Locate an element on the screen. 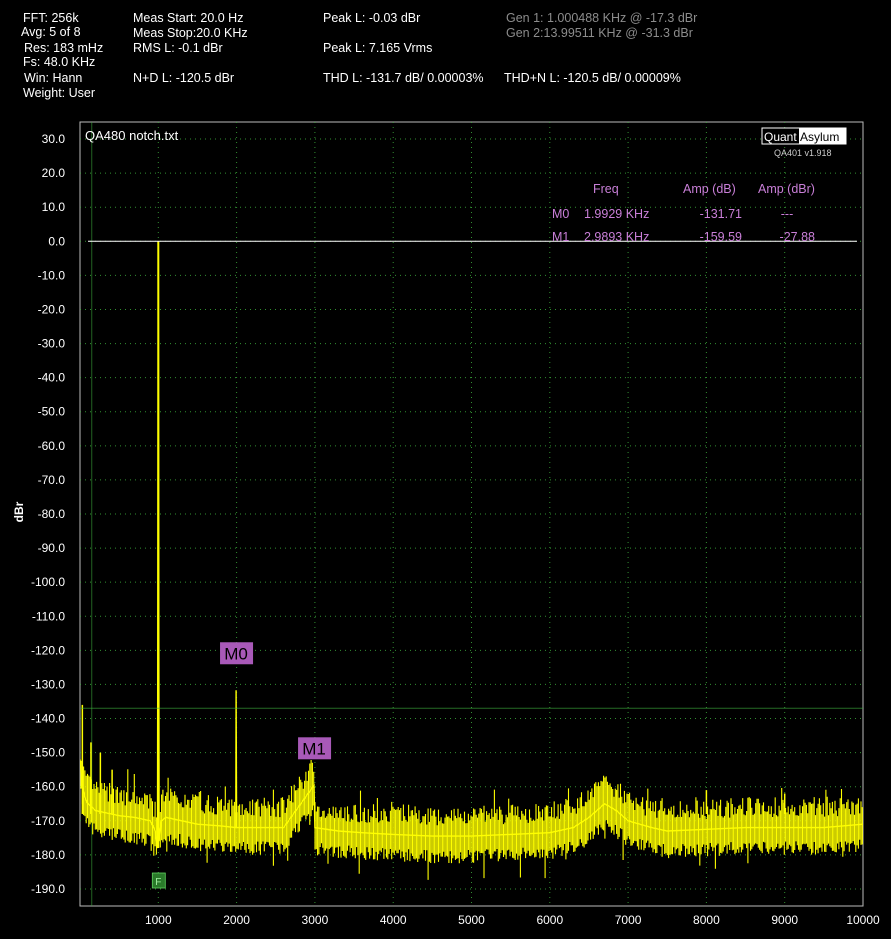  y-tick-label: -30.0 is located at coordinates (52, 344).